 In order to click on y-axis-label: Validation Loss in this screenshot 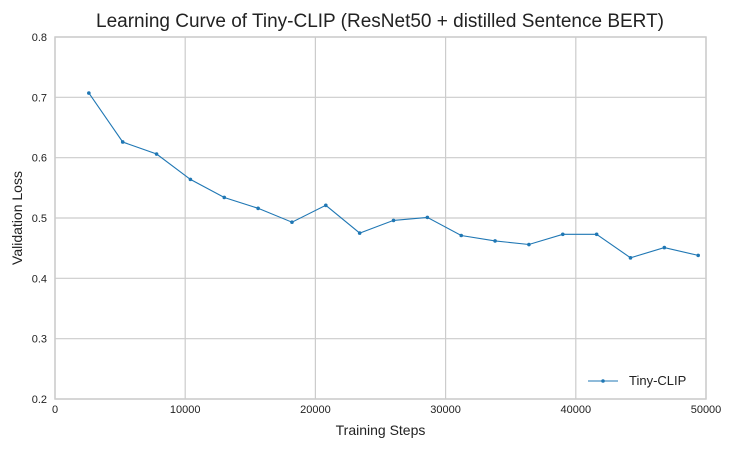, I will do `click(17, 218)`.